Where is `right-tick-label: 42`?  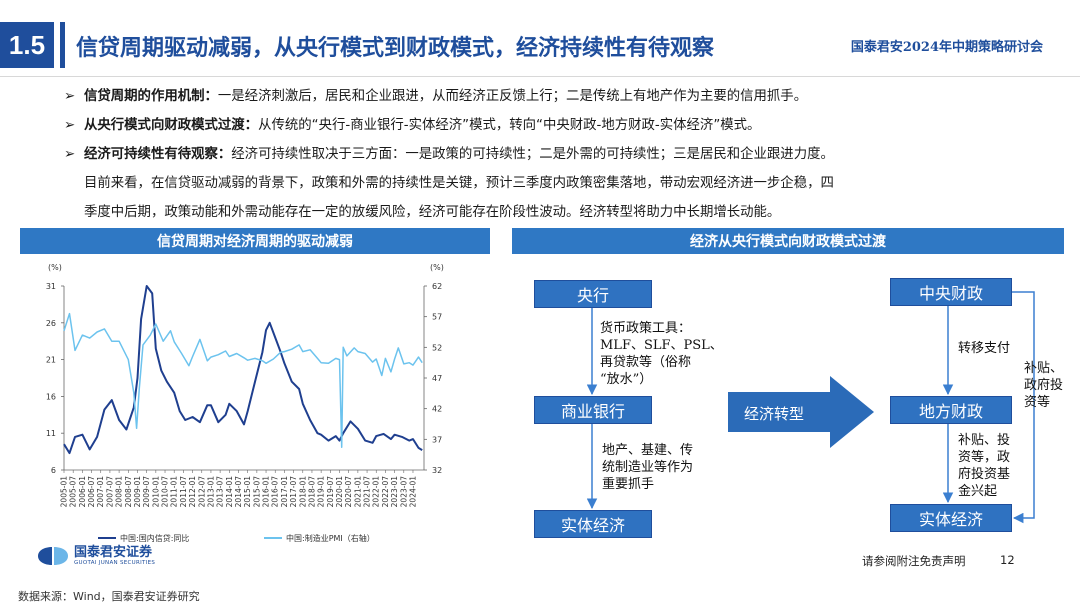
right-tick-label: 42 is located at coordinates (437, 409).